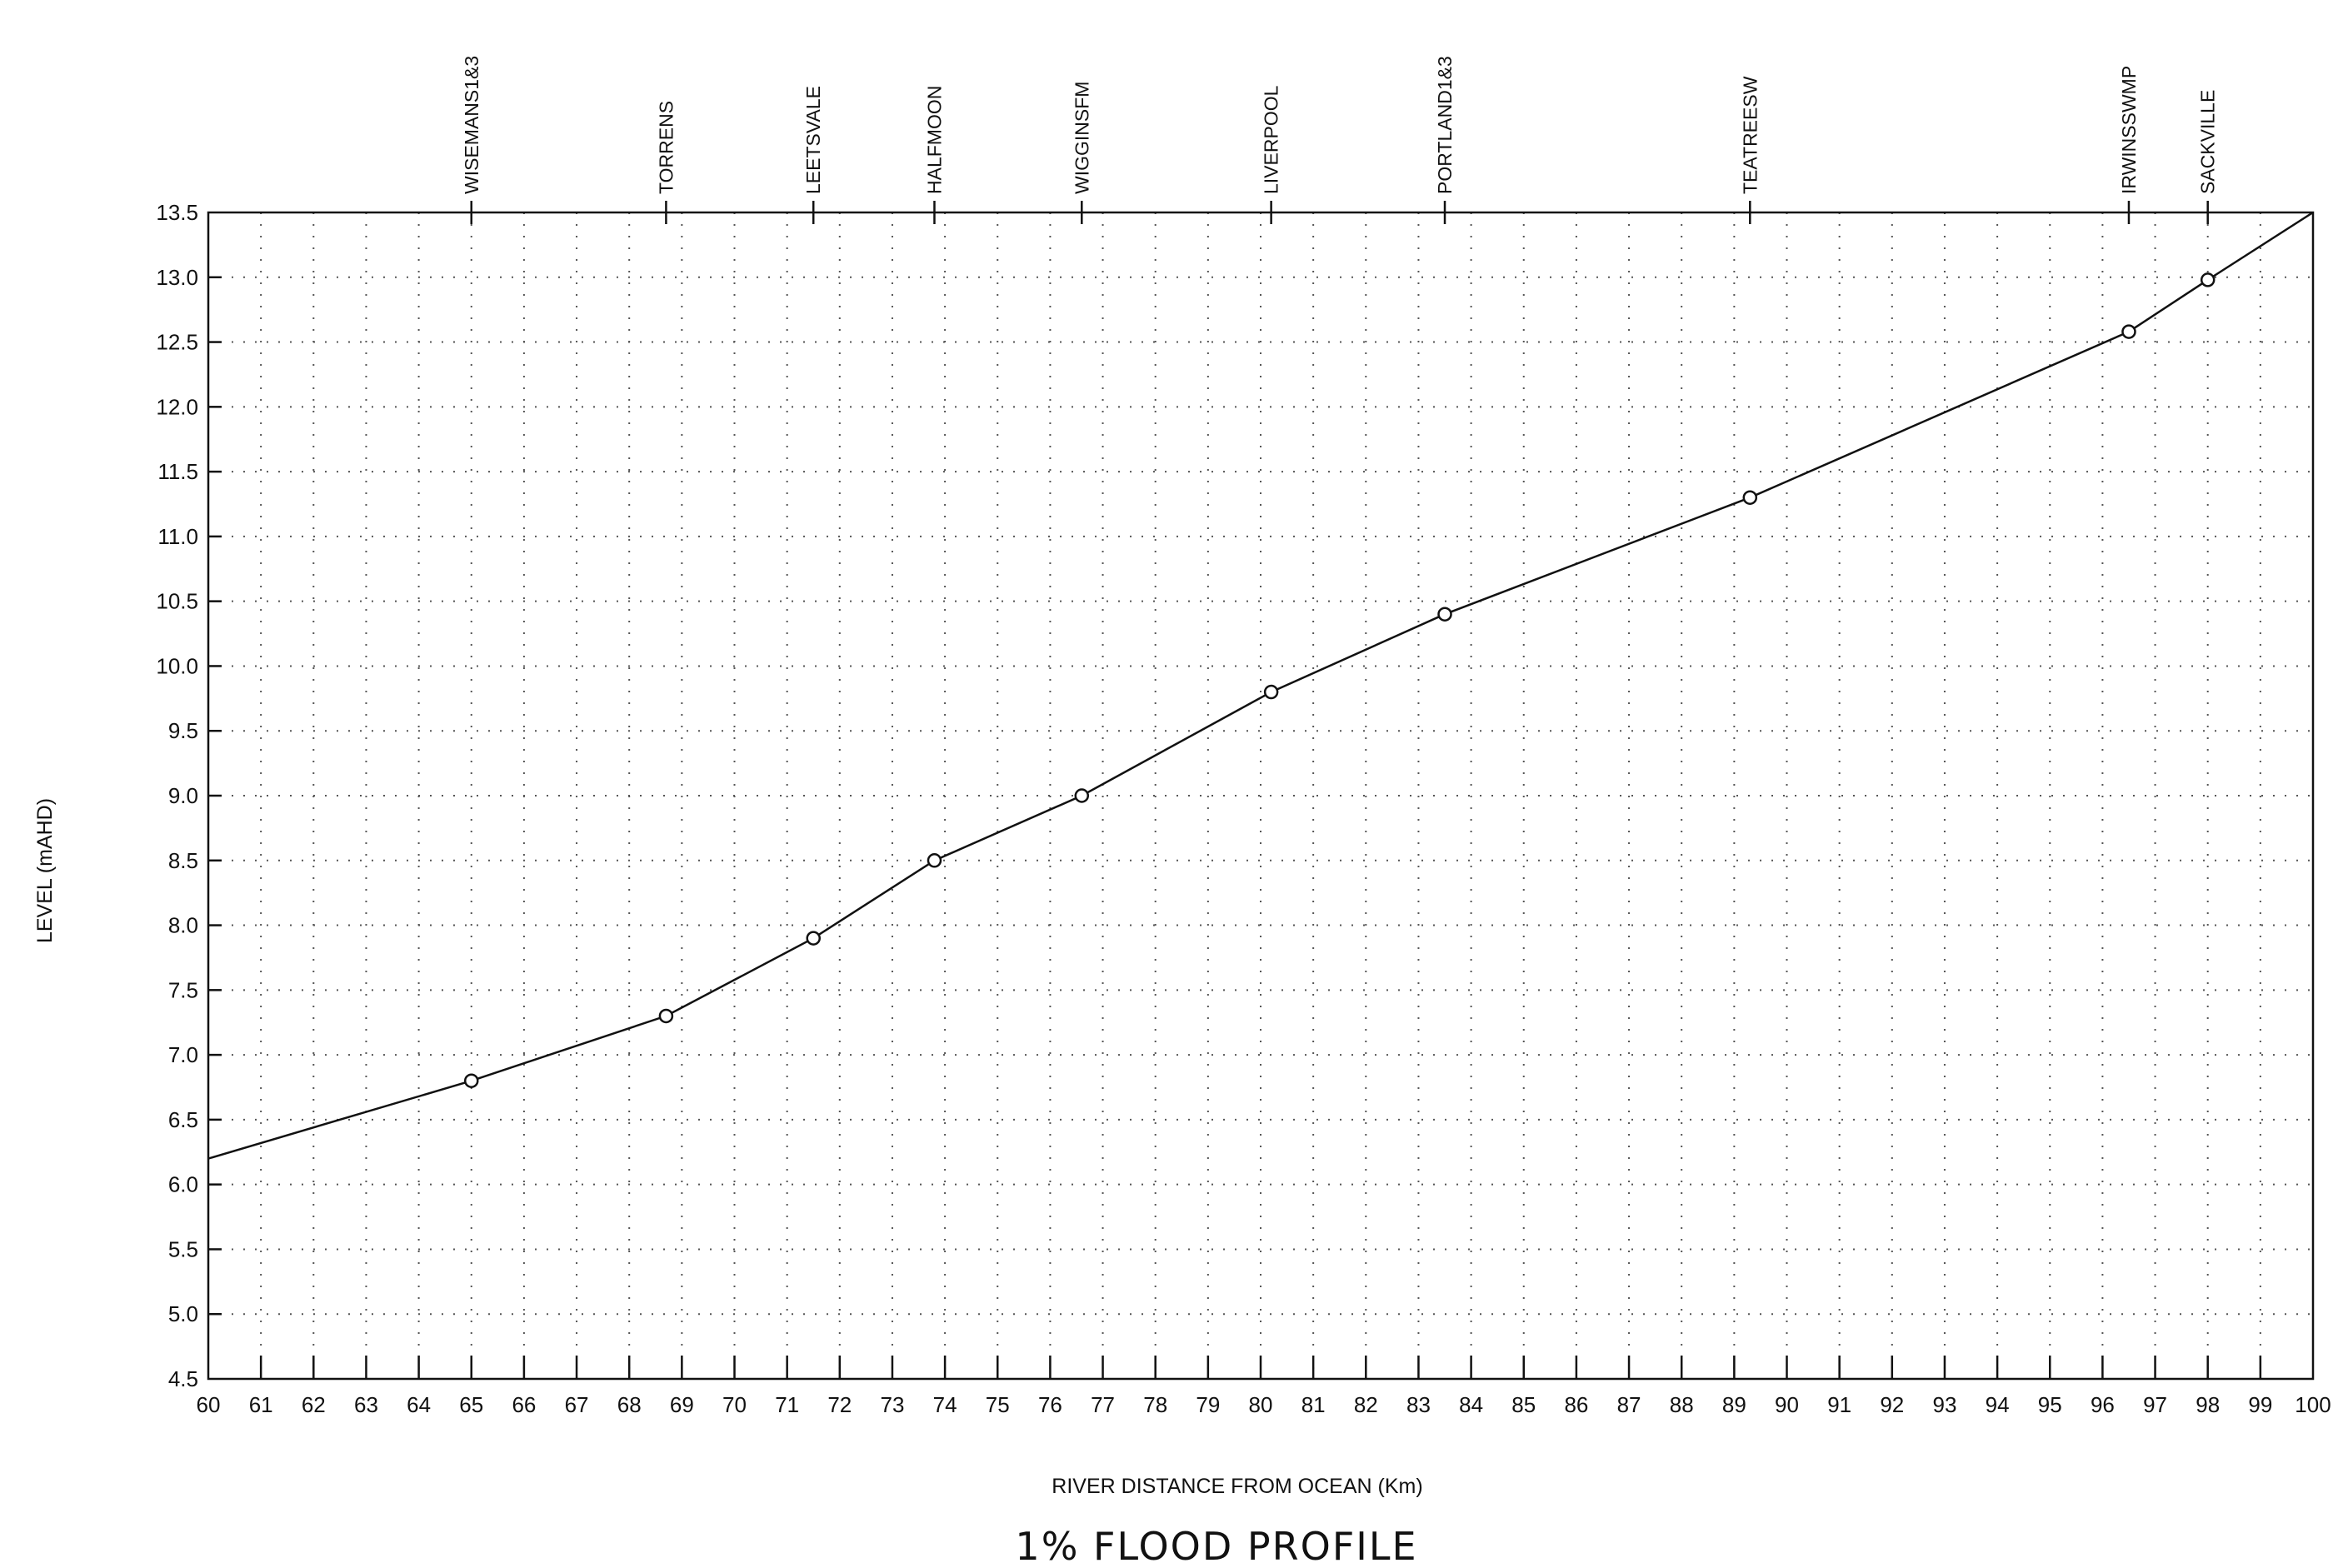 The width and height of the screenshot is (2333, 1568). I want to click on x-tick-label: 65, so click(471, 1404).